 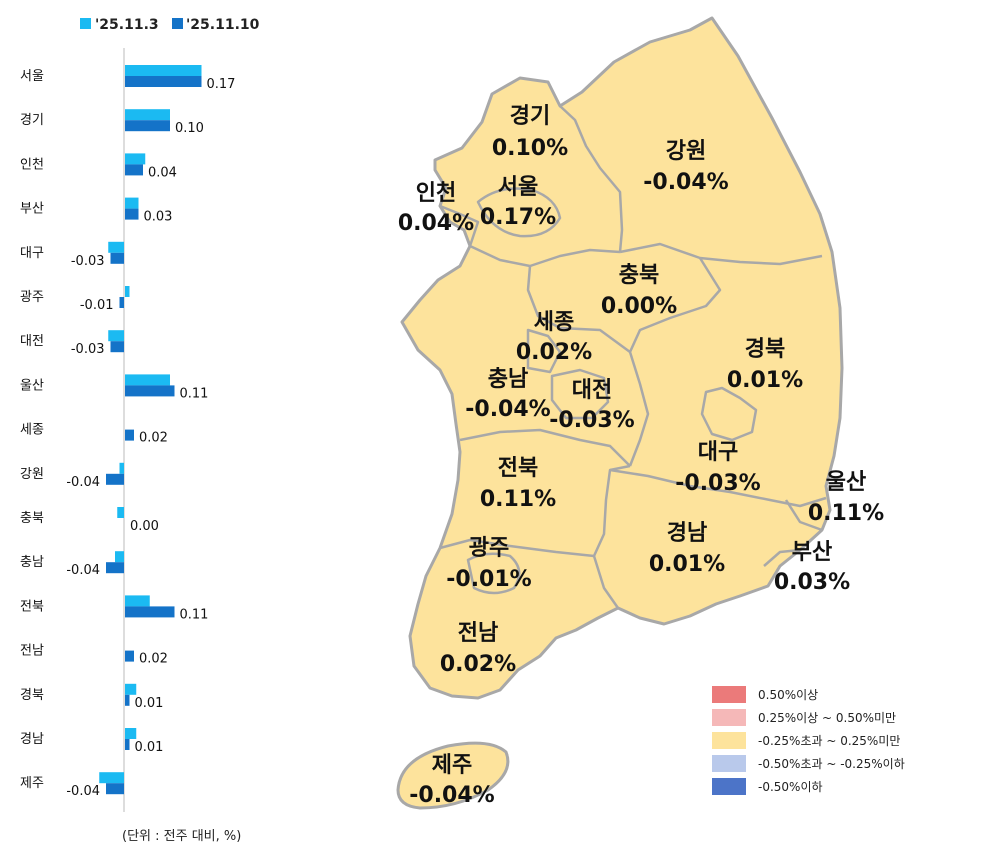 What do you see at coordinates (32, 562) in the screenshot?
I see `category-label: 충남` at bounding box center [32, 562].